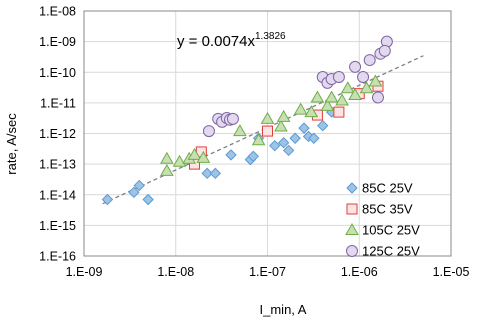 The width and height of the screenshot is (483, 323). Describe the element at coordinates (57, 73) in the screenshot. I see `y-tick-label: 1.E-10` at that location.